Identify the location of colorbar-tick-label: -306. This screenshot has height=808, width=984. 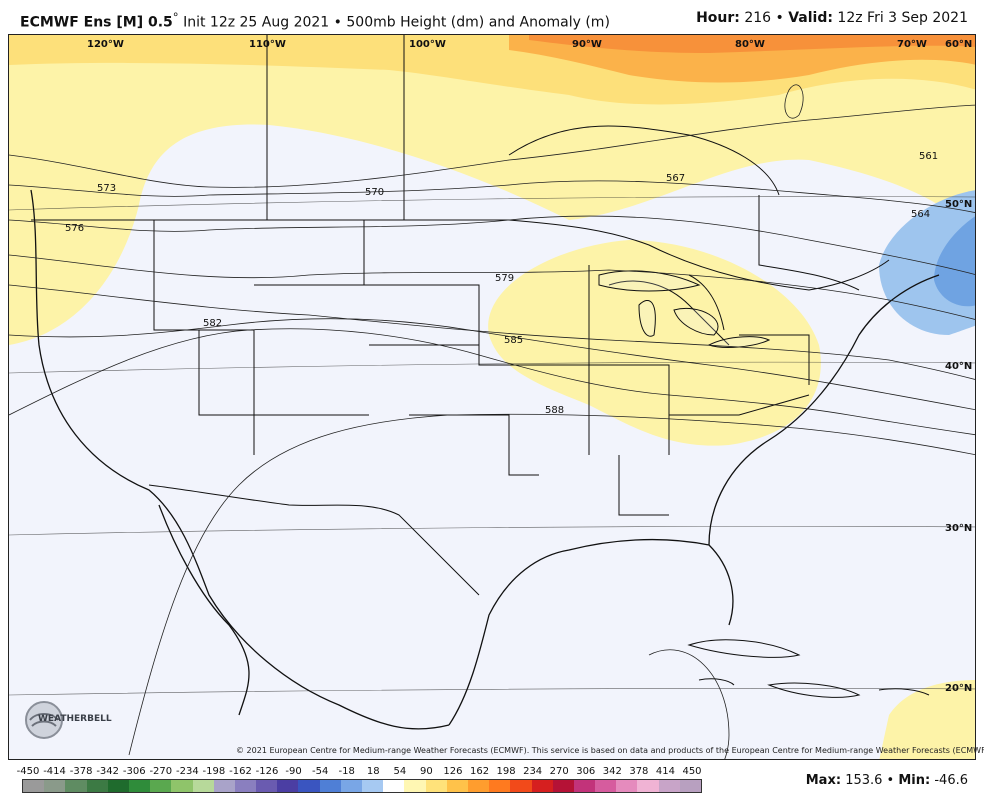
(134, 771).